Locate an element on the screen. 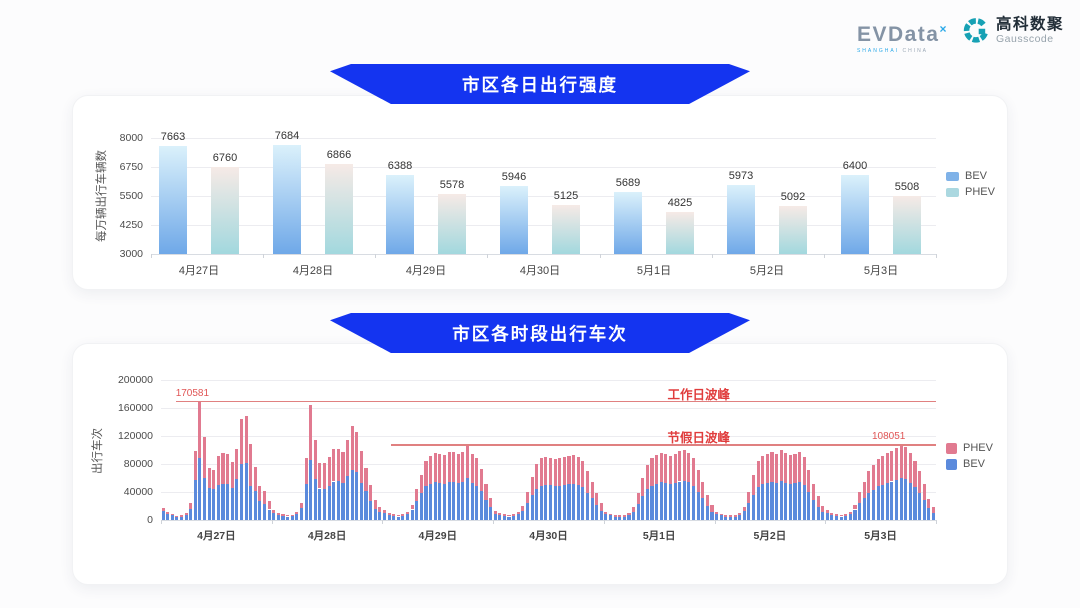 Image resolution: width=1080 pixels, height=608 pixels. x-category-label: 4月27日 is located at coordinates (199, 271).